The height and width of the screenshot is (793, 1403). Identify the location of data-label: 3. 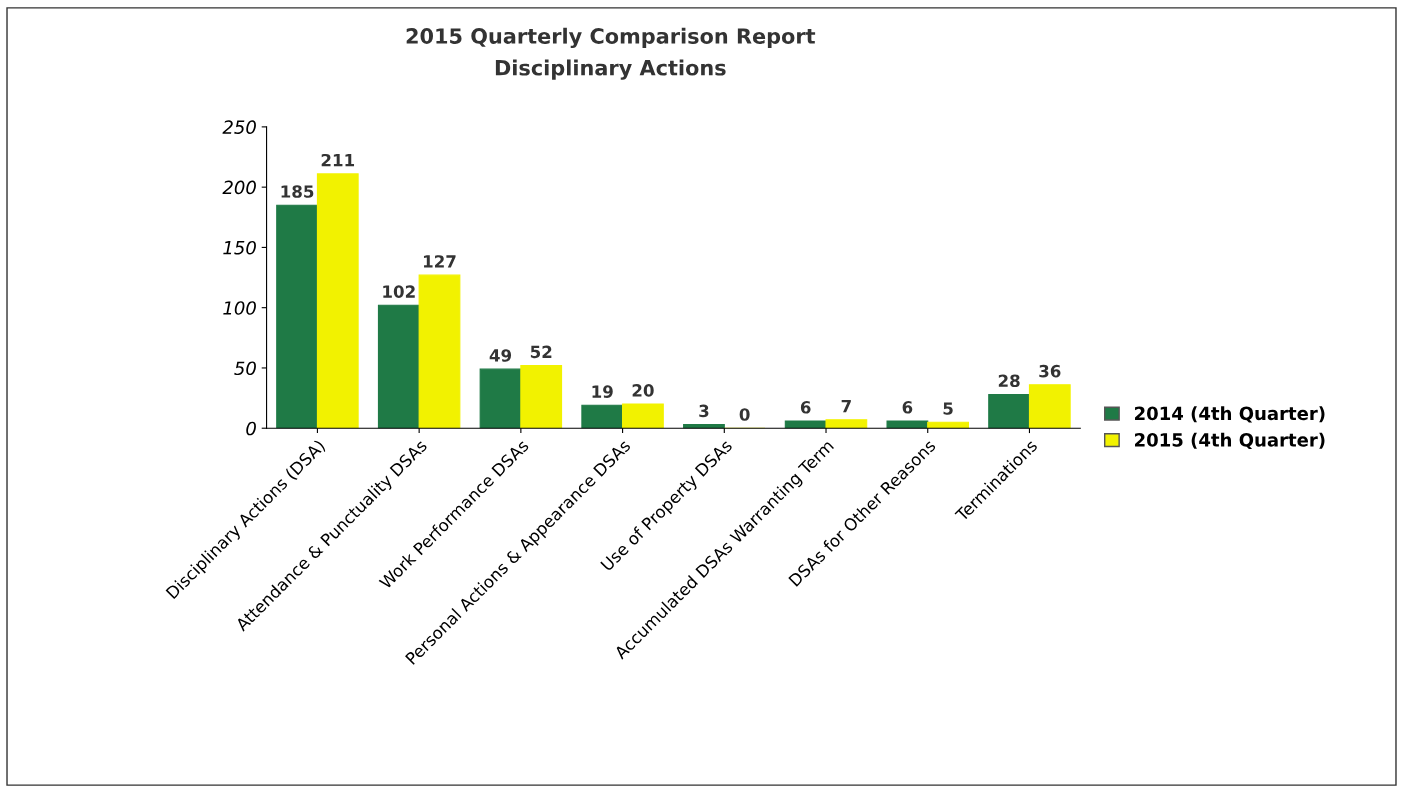
(704, 411).